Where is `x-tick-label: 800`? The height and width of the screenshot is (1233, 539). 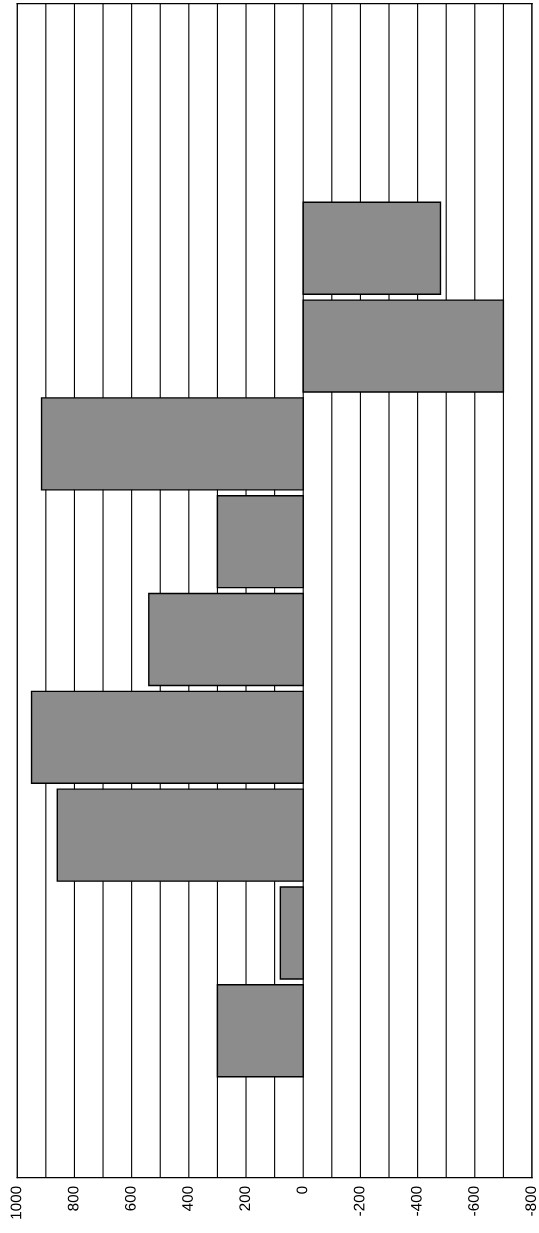
x-tick-label: 800 is located at coordinates (73, 1198).